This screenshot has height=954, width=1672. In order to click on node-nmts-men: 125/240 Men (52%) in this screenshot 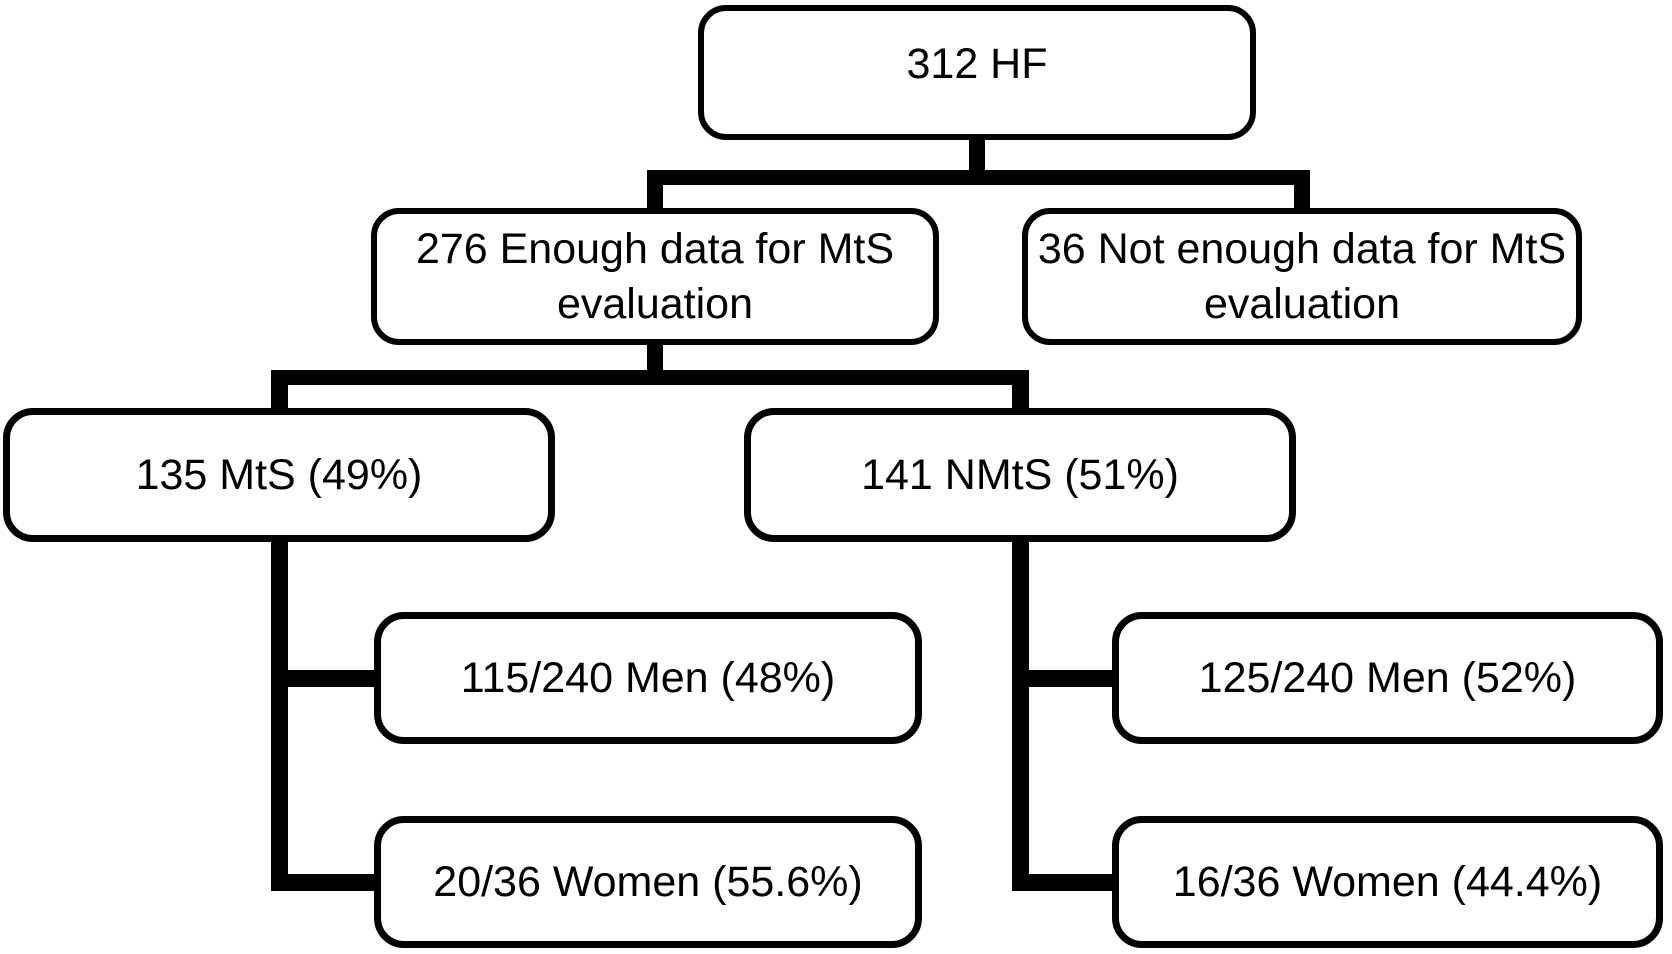, I will do `click(1387, 678)`.